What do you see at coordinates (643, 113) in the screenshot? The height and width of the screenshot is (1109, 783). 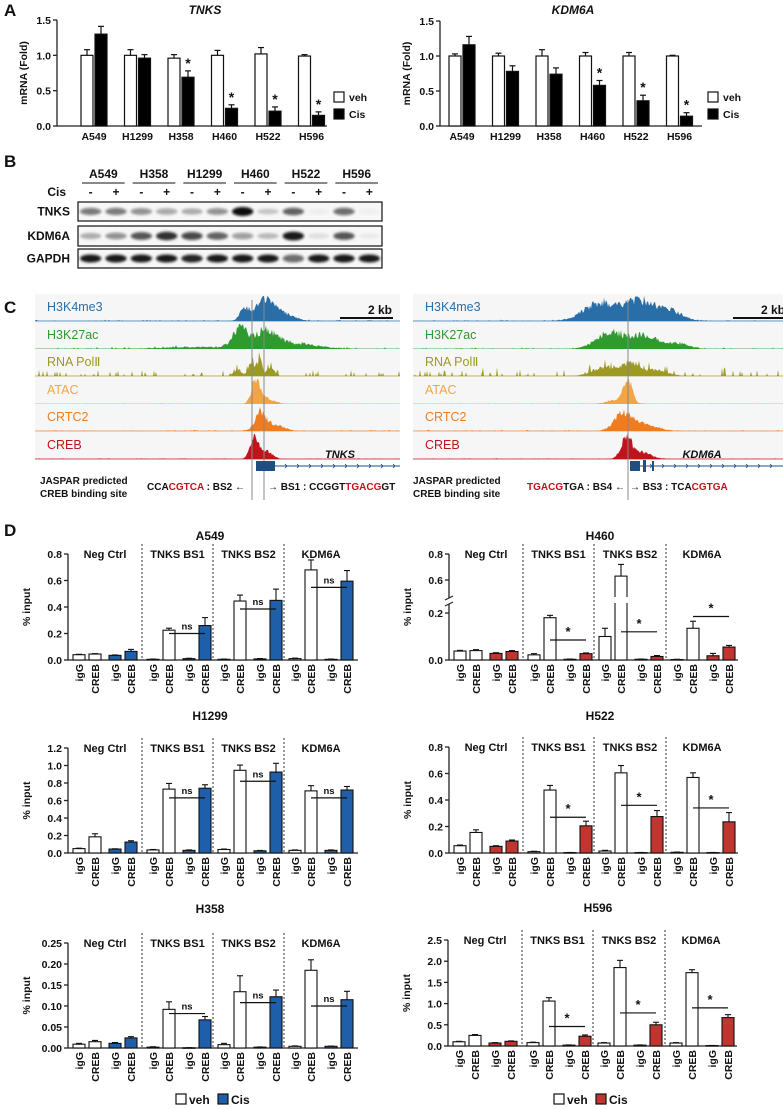 I see `bar-cis` at bounding box center [643, 113].